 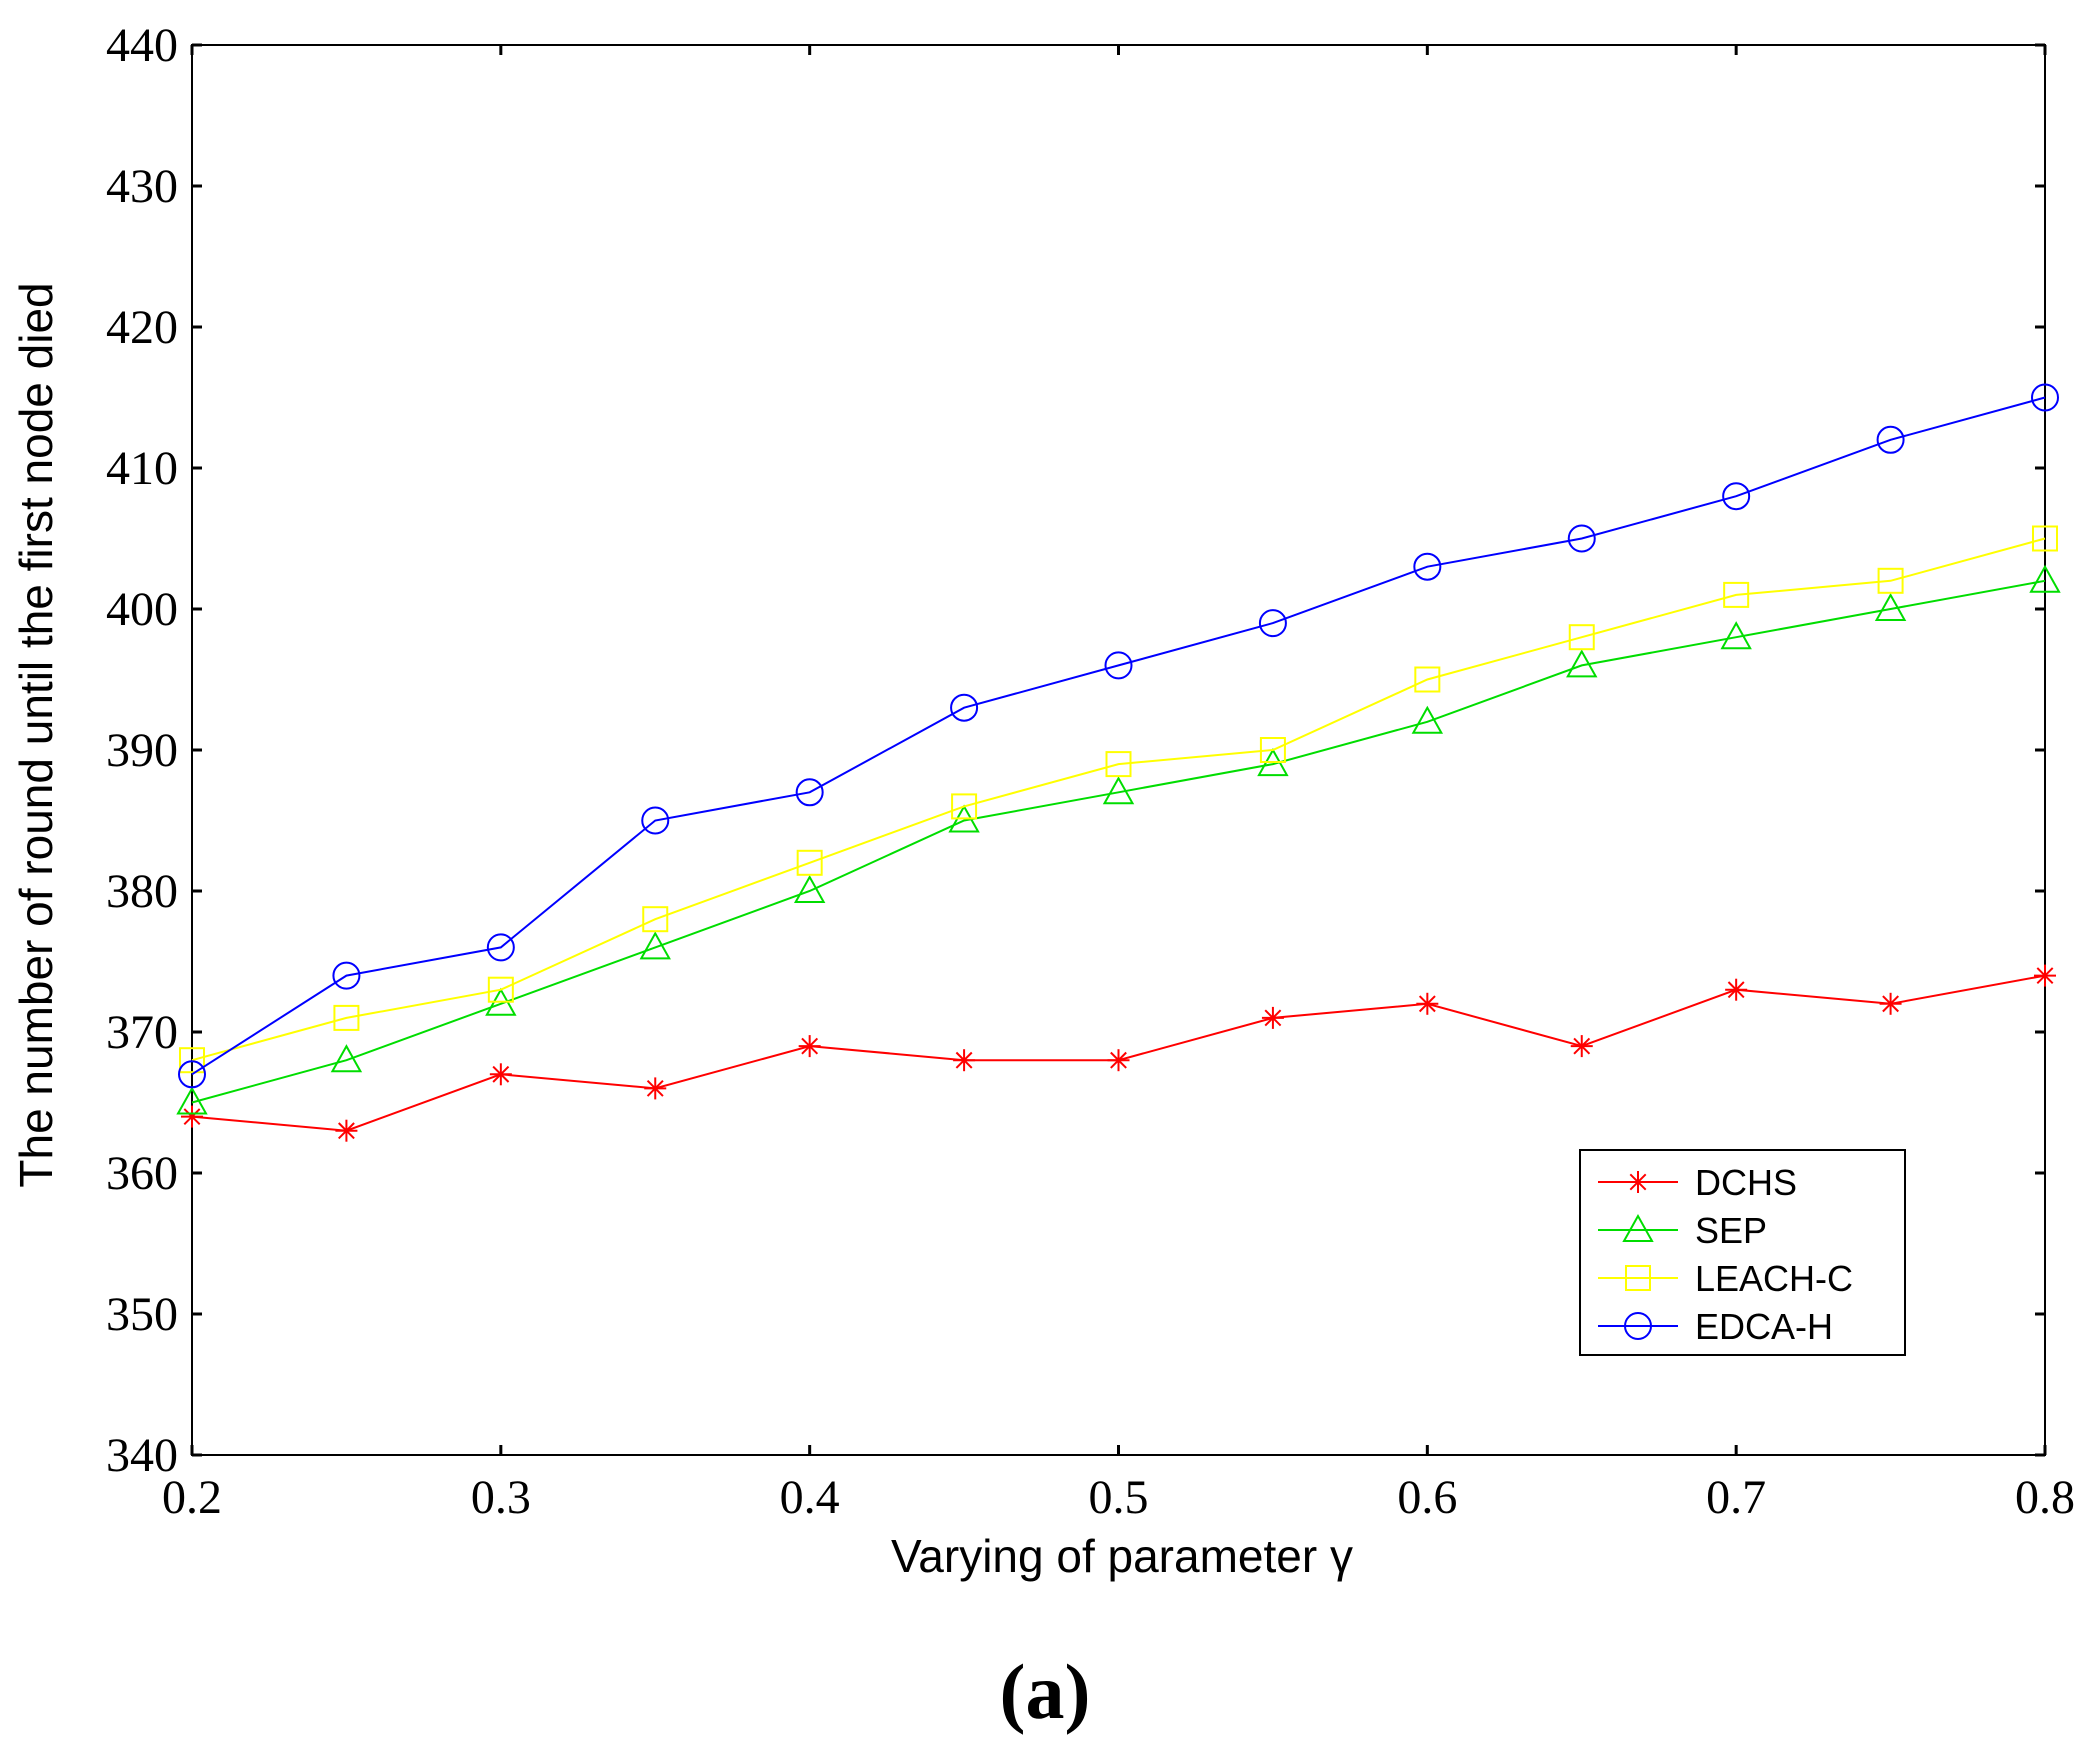 What do you see at coordinates (142, 45) in the screenshot?
I see `y-tick-label: 440` at bounding box center [142, 45].